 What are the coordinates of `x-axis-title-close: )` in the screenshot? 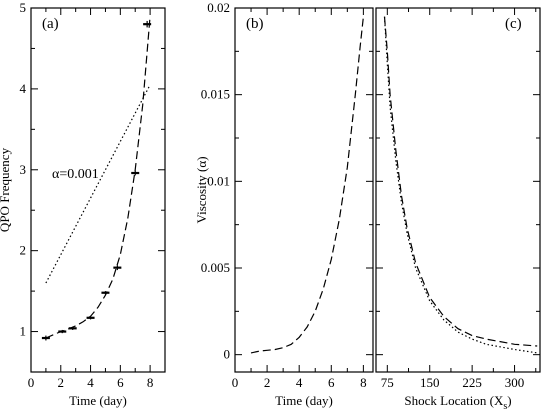 It's located at (509, 400).